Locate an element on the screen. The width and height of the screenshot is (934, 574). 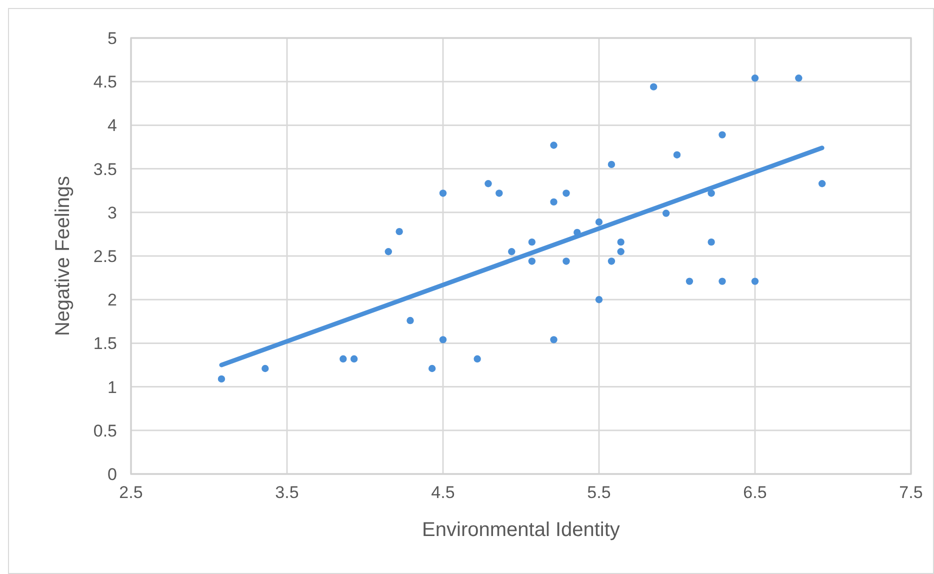
y-axis-title: Negative Feelings is located at coordinates (63, 256).